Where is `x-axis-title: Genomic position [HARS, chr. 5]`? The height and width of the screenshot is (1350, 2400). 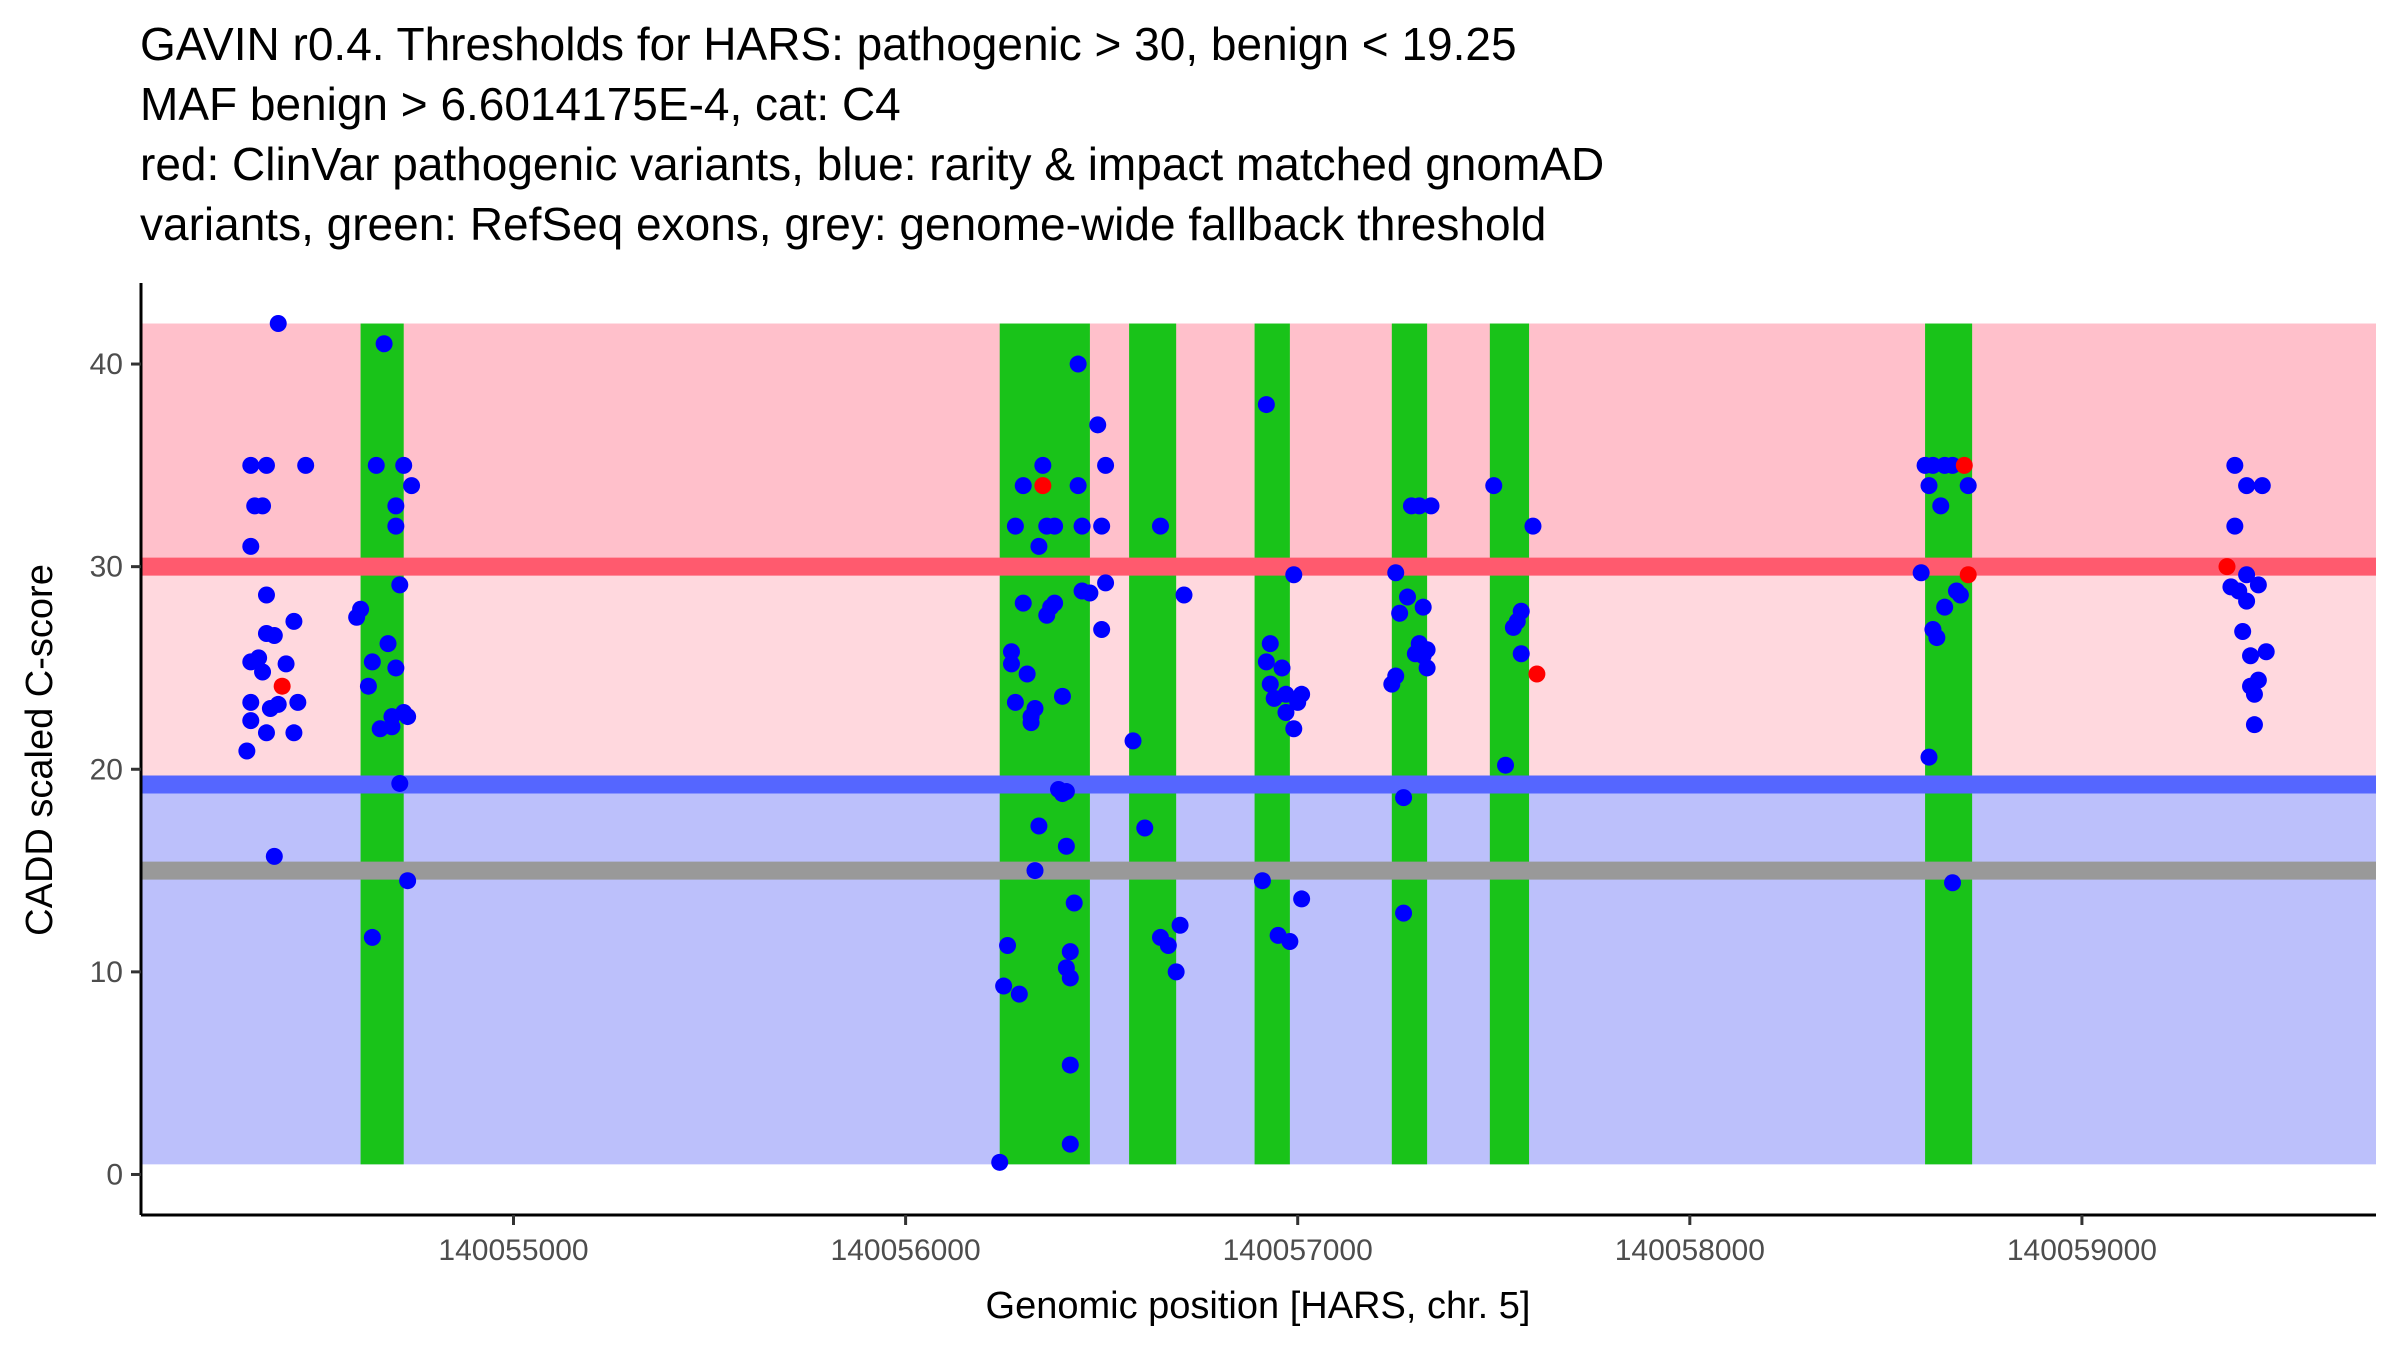
x-axis-title: Genomic position [HARS, chr. 5] is located at coordinates (1258, 1306).